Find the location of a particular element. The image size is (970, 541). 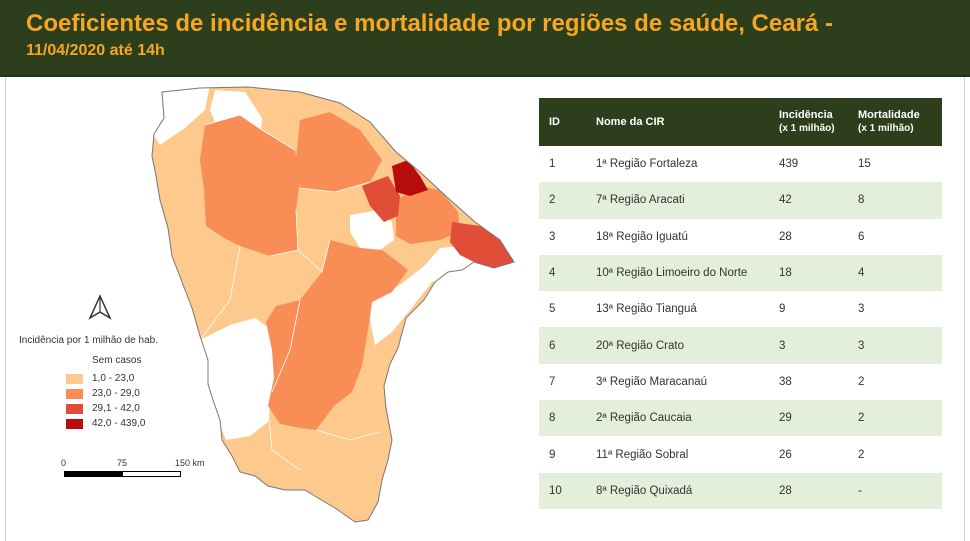

cell-name: 7ª Região Aracati is located at coordinates (677, 200).